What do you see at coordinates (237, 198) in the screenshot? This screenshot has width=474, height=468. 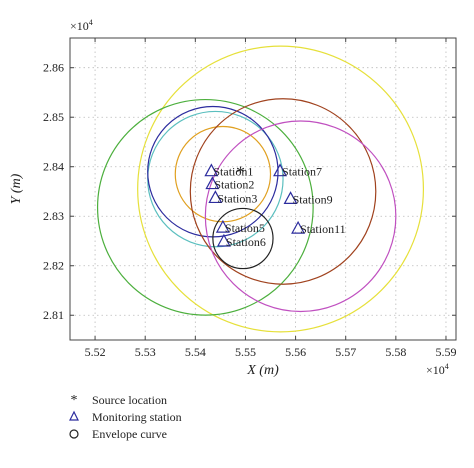 I see `station-label: Station3` at bounding box center [237, 198].